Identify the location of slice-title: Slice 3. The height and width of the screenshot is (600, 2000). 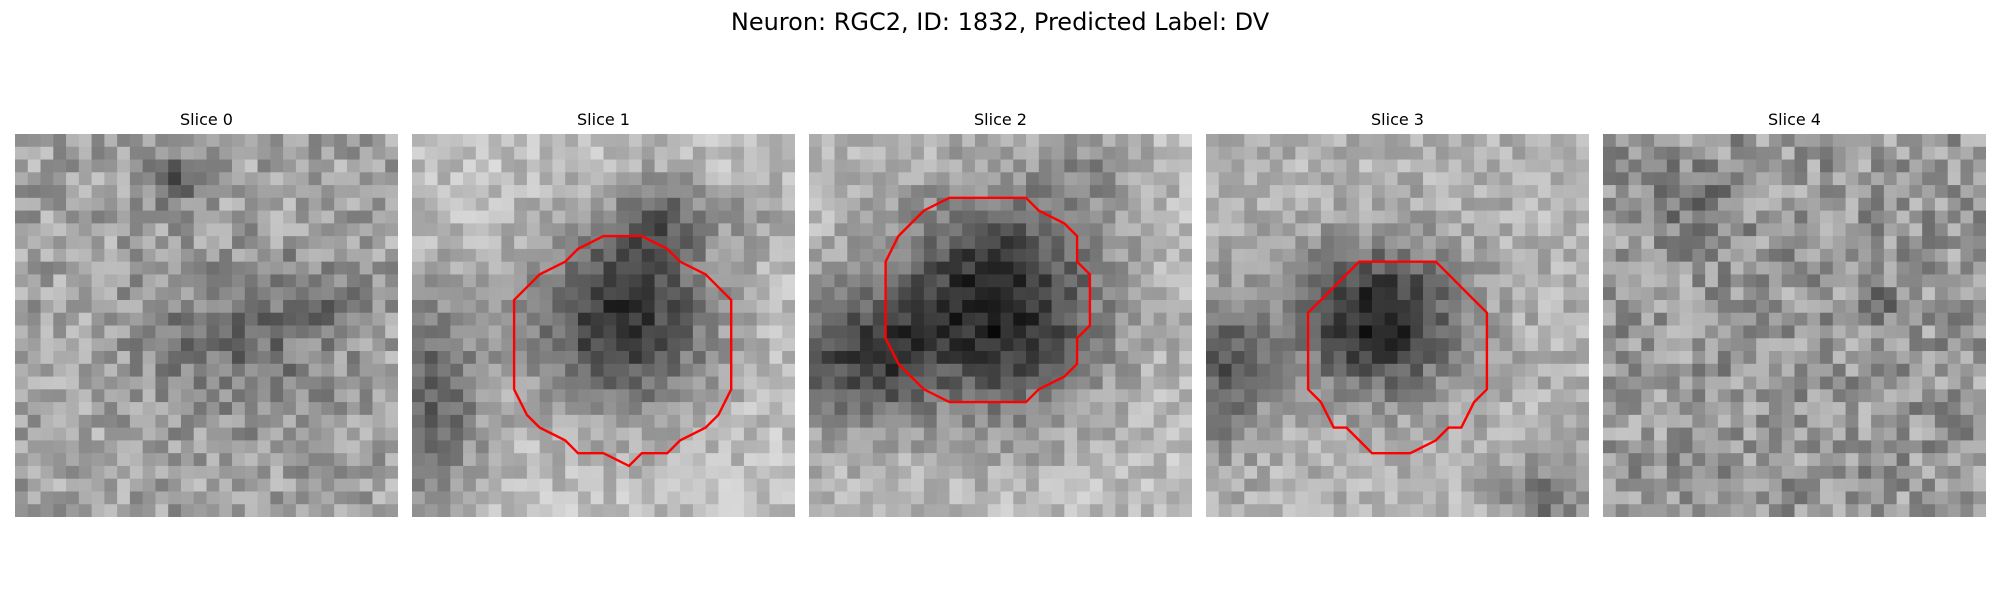
(1397, 119).